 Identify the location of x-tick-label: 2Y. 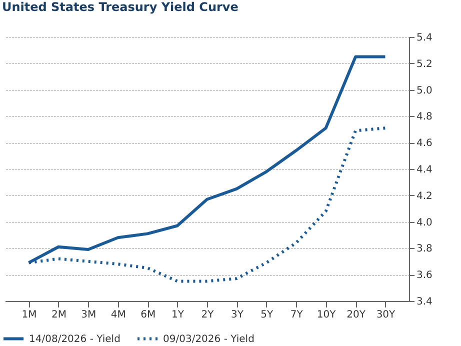
(208, 315).